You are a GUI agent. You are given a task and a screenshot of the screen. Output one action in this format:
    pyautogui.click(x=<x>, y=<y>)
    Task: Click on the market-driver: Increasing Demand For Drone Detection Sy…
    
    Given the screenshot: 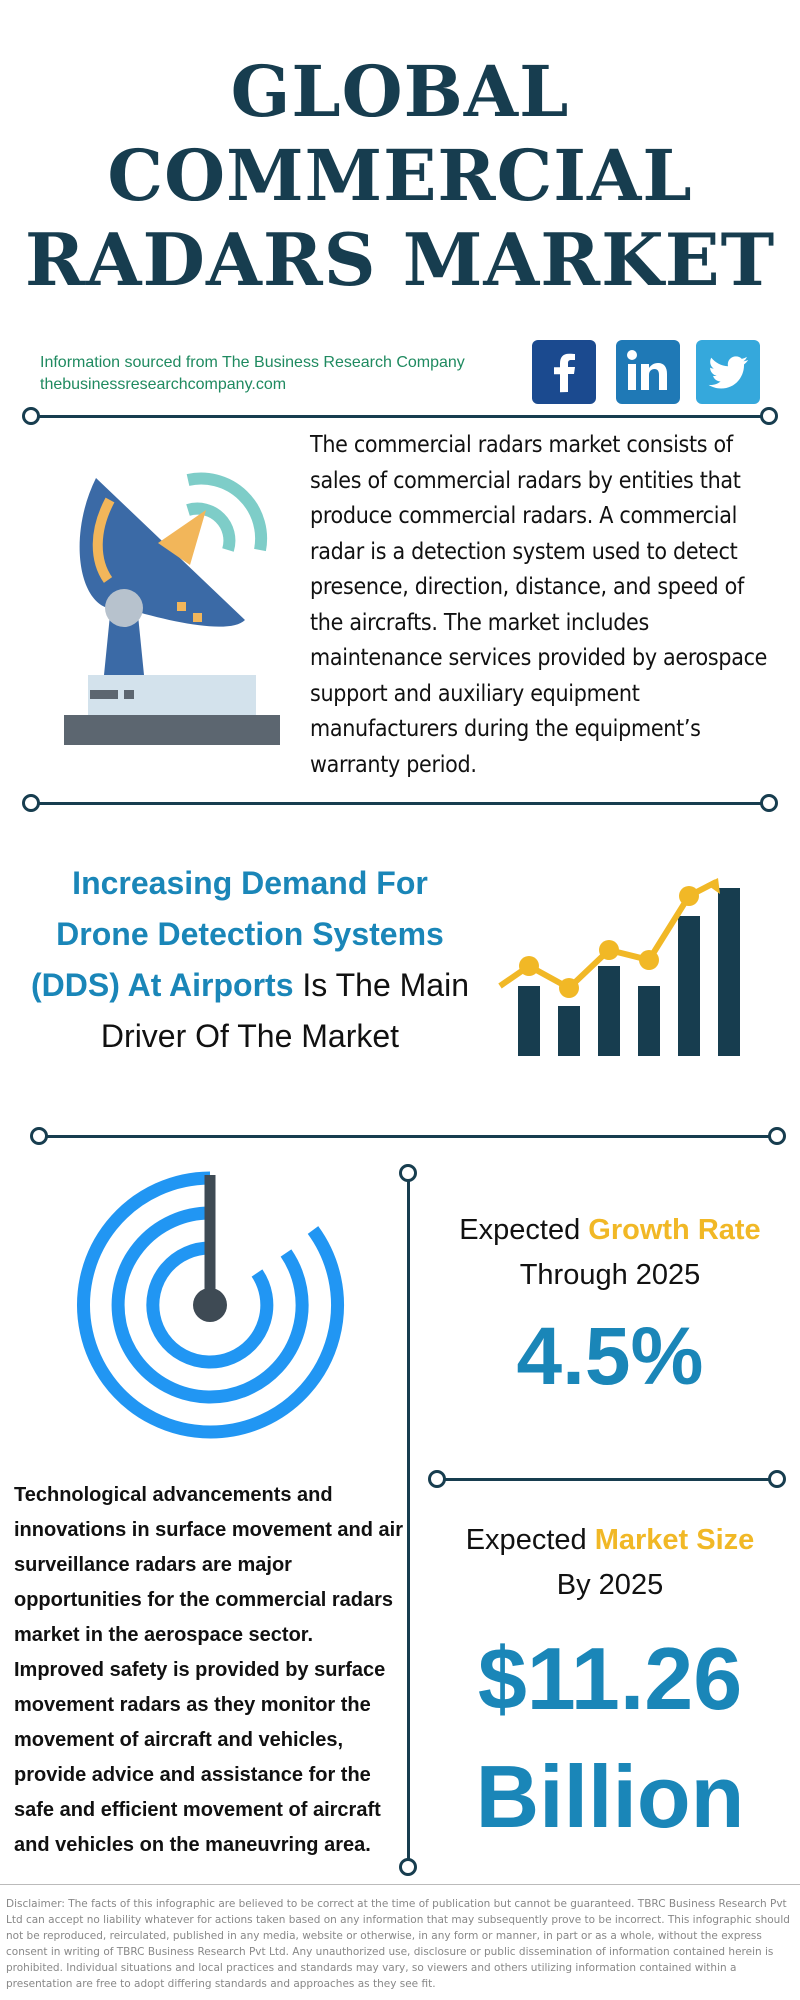 What is the action you would take?
    pyautogui.click(x=250, y=960)
    